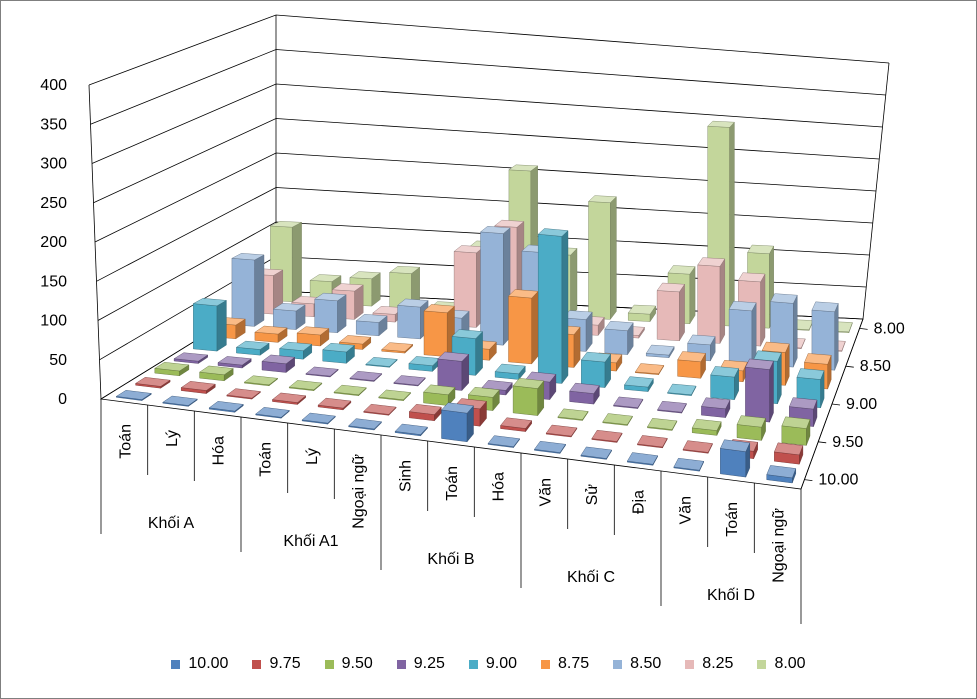 The width and height of the screenshot is (977, 699). Describe the element at coordinates (208, 663) in the screenshot. I see `legend-label: 10.00` at that location.